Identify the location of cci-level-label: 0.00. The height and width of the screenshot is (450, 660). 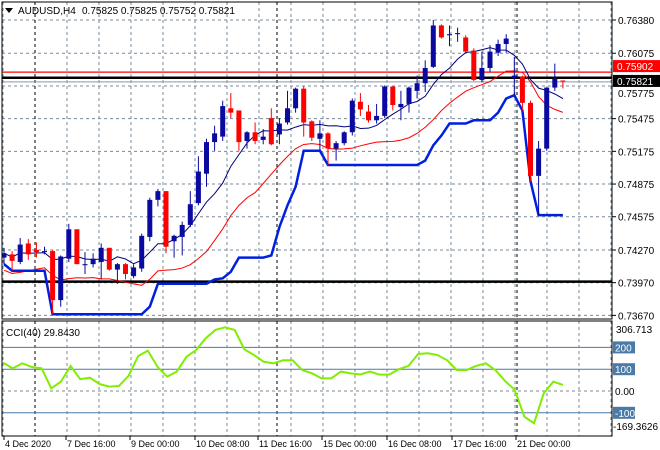
(625, 392).